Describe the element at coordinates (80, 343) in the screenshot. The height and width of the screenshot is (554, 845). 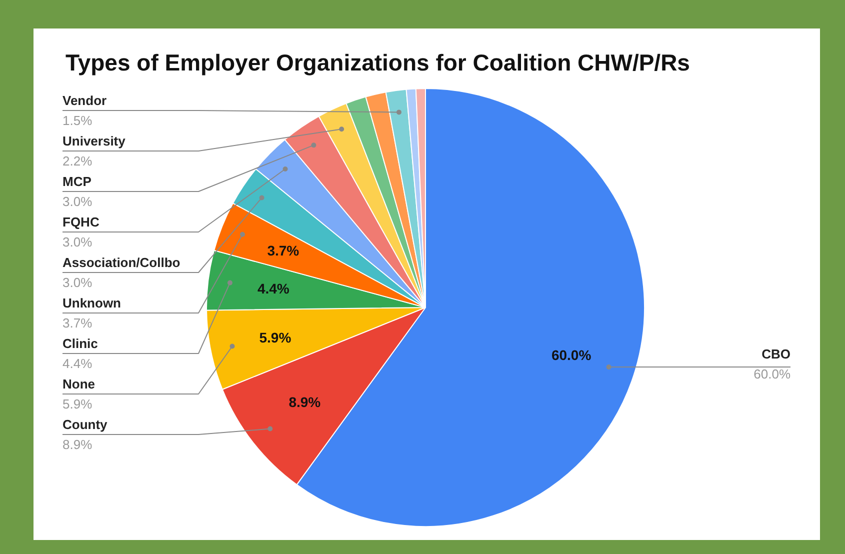
I see `slice-label: Clinic` at that location.